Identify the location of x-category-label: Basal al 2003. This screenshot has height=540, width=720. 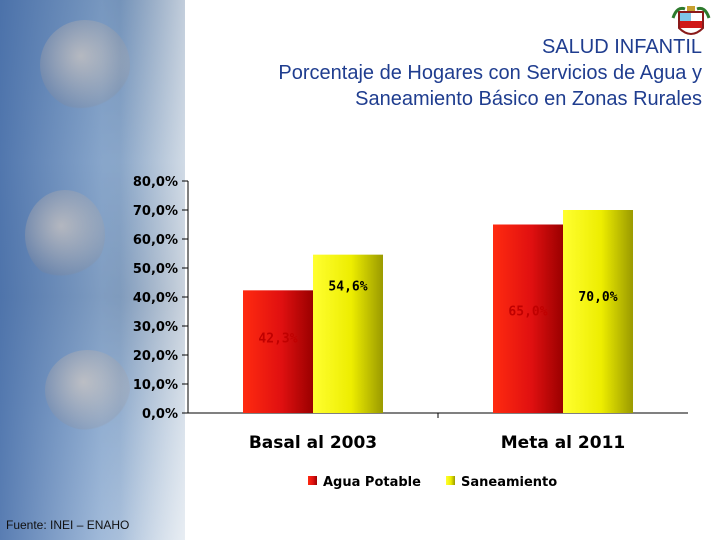
(313, 443).